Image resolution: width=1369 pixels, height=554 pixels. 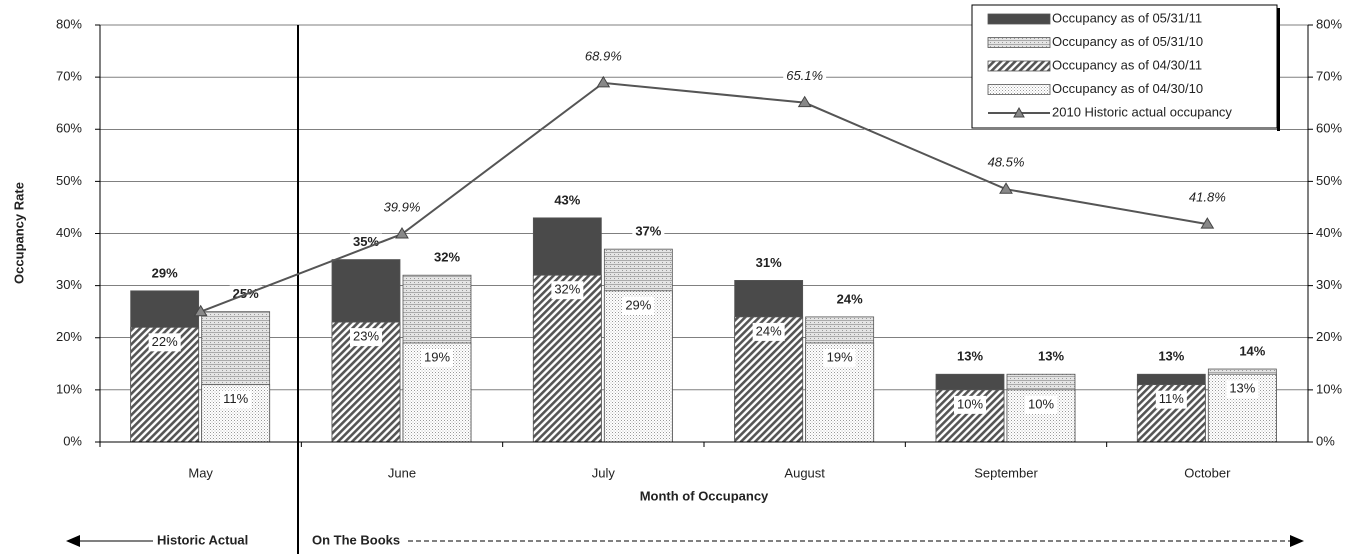 I want to click on data-label: 48.5%, so click(x=1006, y=162).